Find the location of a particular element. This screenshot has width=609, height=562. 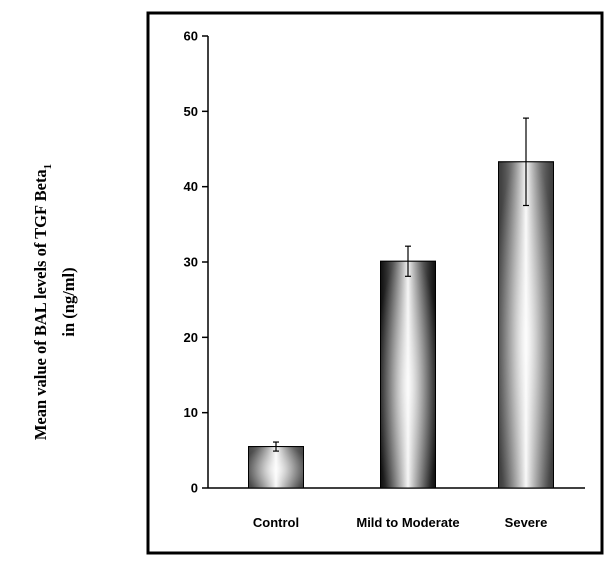

y-axis-title-subscript: 1 is located at coordinates (48, 167).